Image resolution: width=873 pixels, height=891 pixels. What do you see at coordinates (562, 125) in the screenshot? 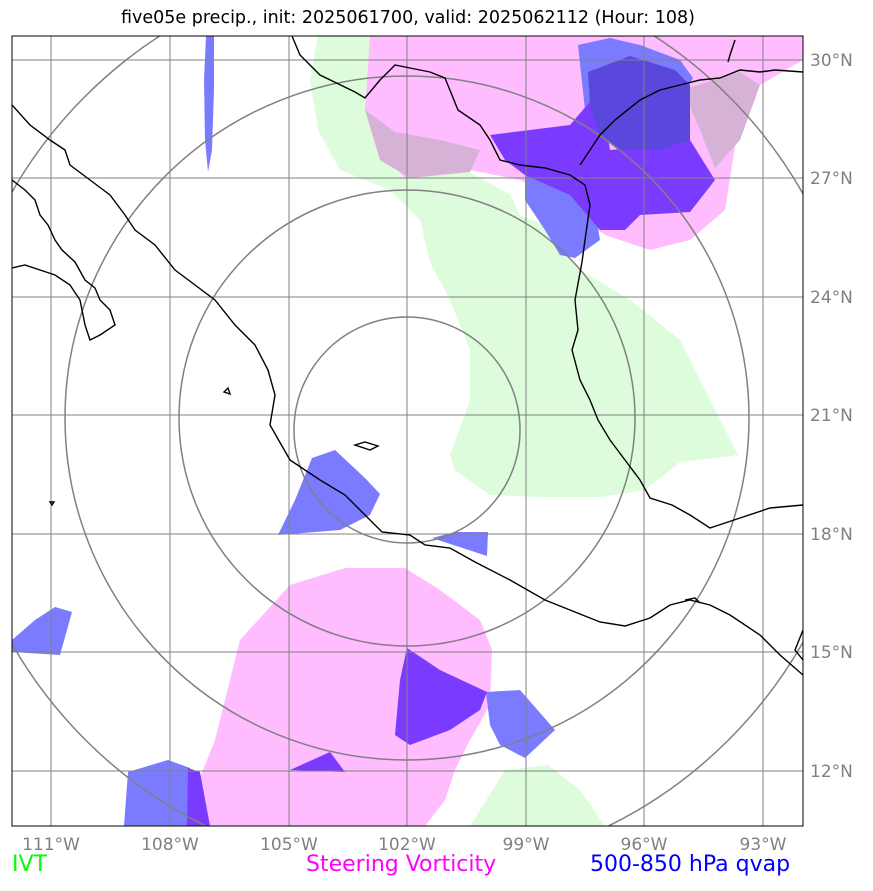
I see `overlap-shading` at bounding box center [562, 125].